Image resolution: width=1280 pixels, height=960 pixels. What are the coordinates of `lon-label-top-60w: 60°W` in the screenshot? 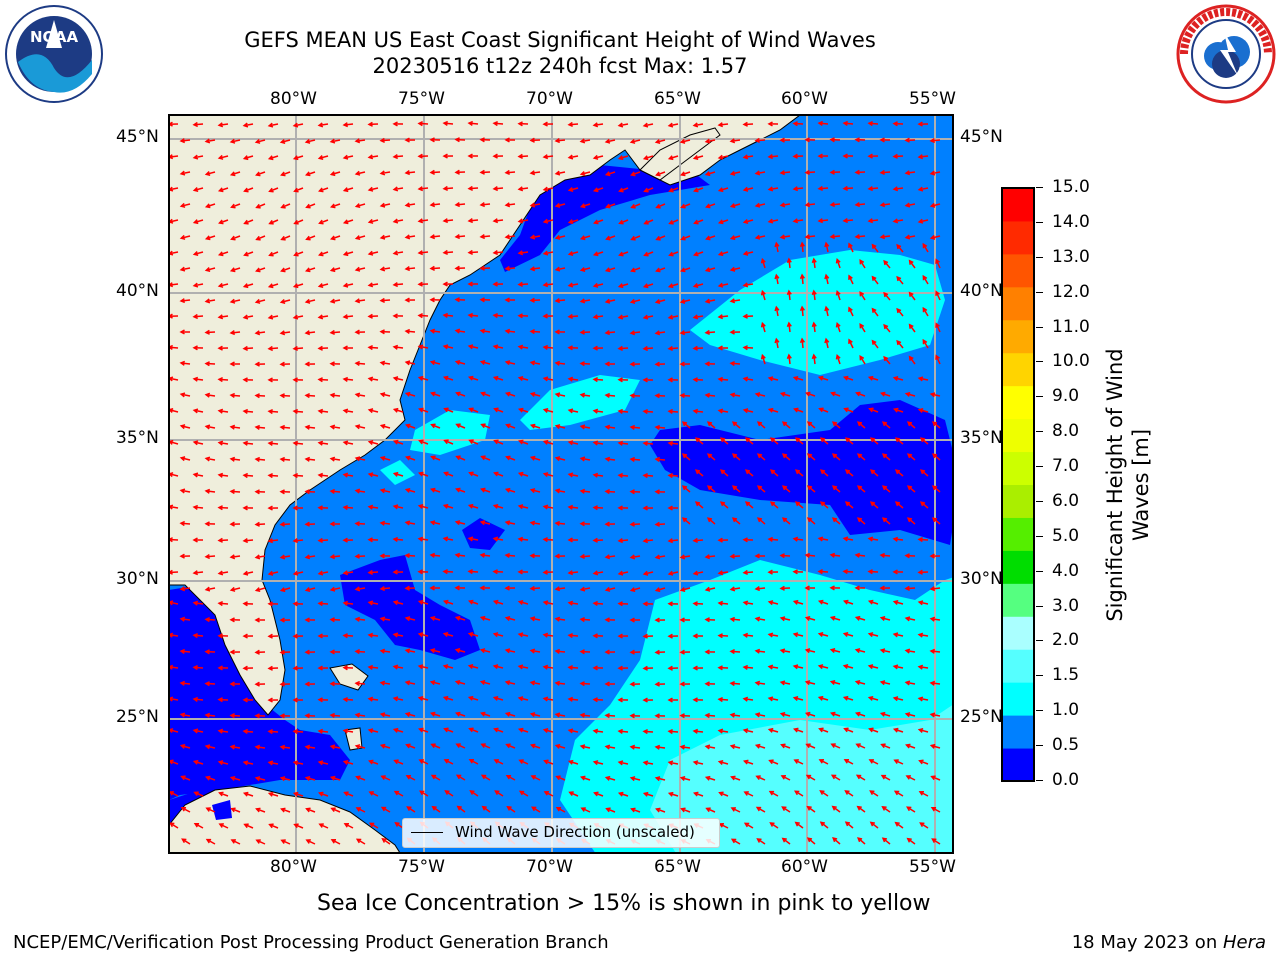 It's located at (804, 99).